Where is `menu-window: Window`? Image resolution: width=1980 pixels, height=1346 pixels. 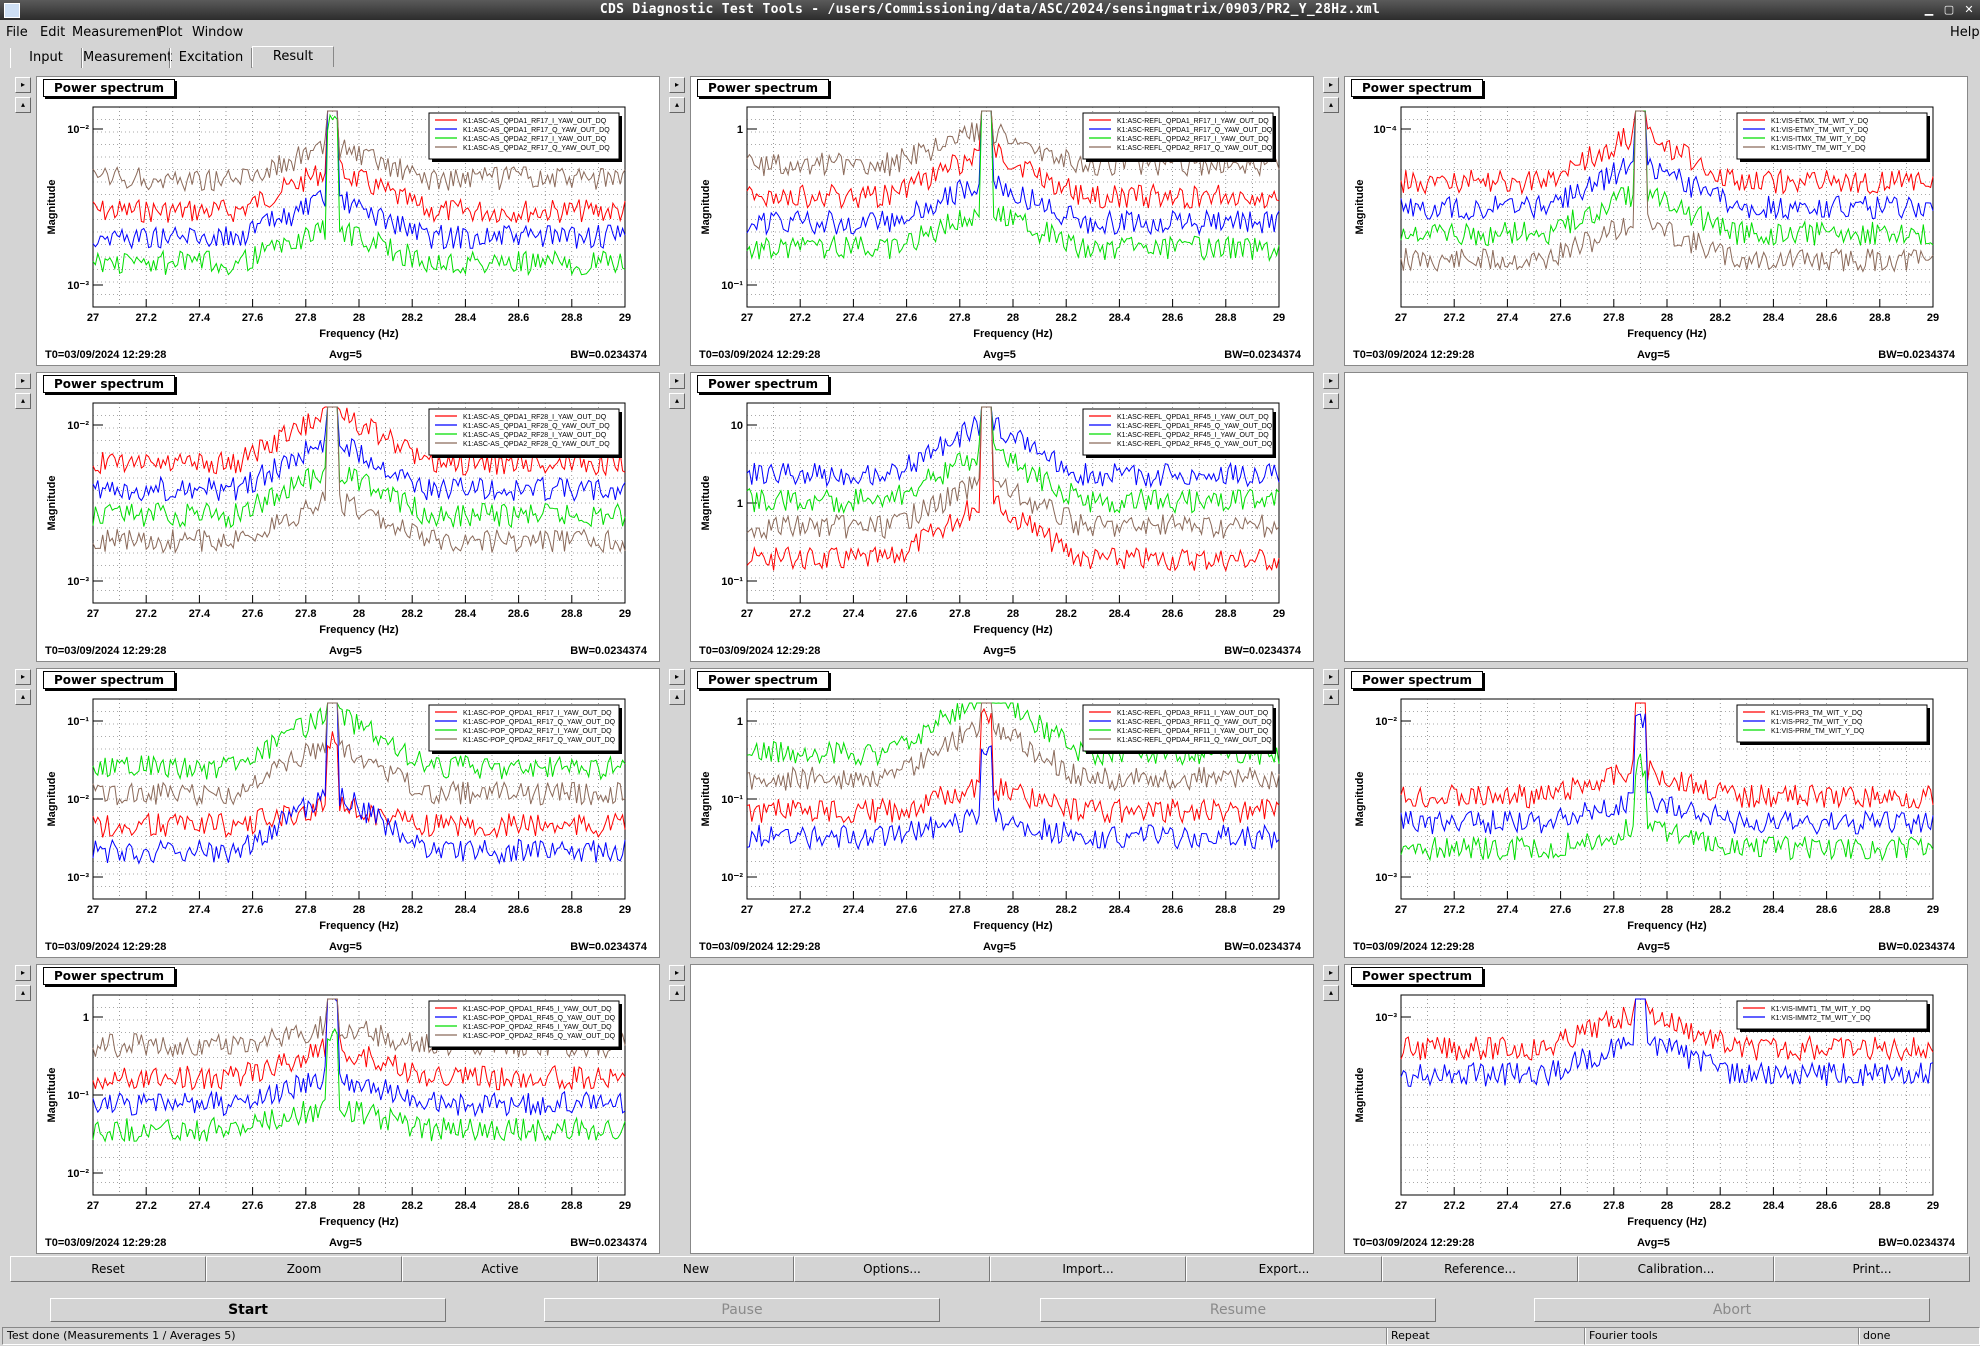
menu-window: Window is located at coordinates (218, 32).